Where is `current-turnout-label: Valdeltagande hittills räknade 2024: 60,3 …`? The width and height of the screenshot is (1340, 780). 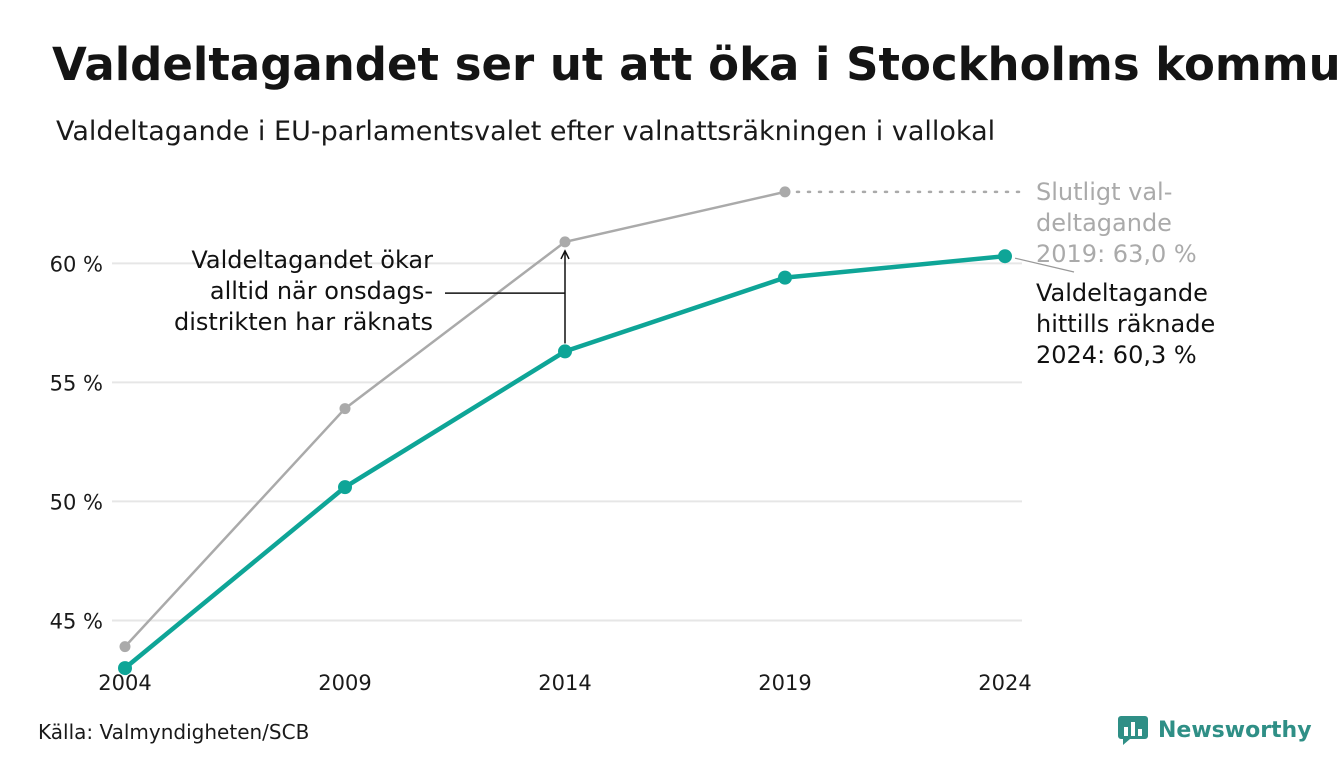
current-turnout-label: Valdeltagande hittills räknade 2024: 60,3 … is located at coordinates (1125, 324).